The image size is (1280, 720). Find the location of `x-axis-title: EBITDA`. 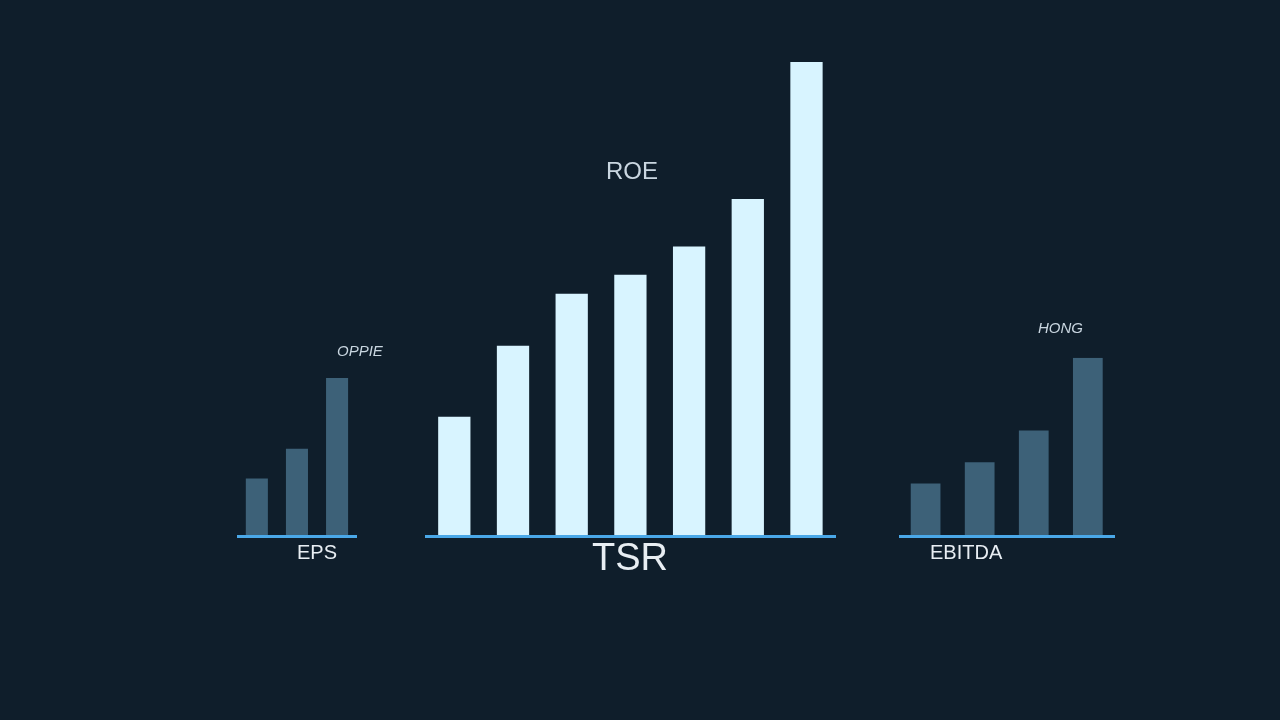

x-axis-title: EBITDA is located at coordinates (966, 552).